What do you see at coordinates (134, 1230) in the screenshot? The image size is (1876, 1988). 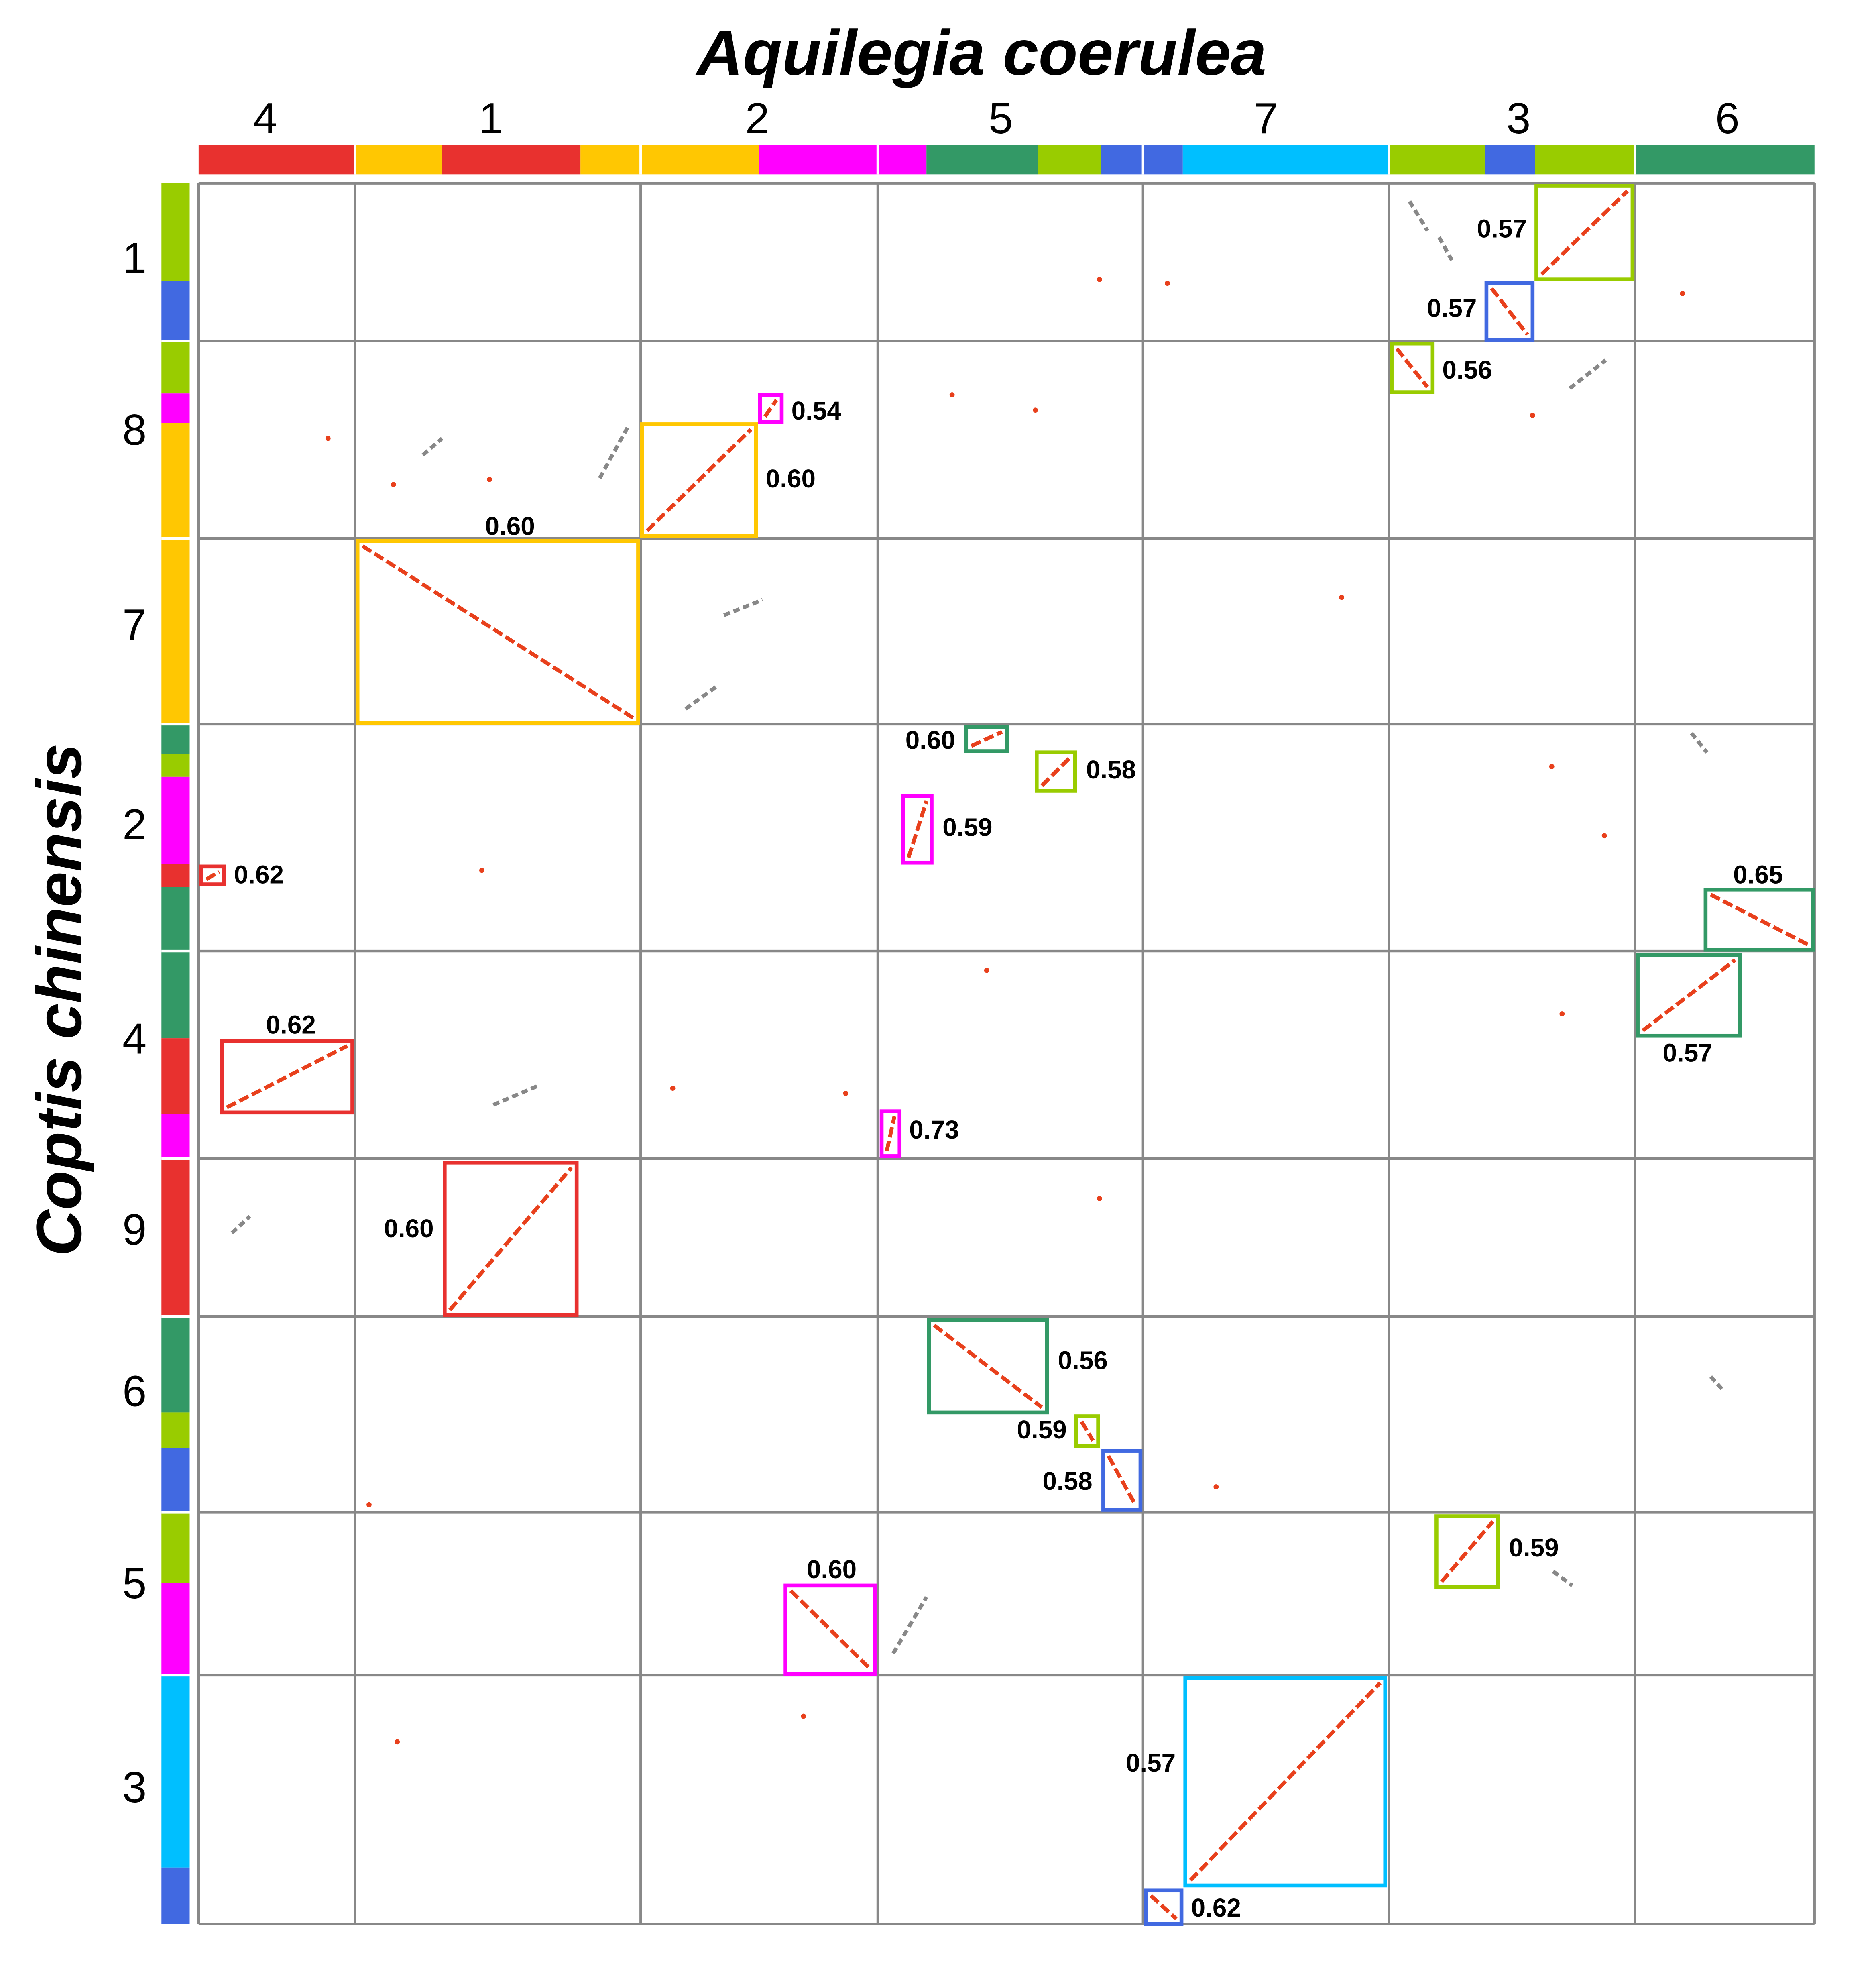 I see `y-chromosome: 9` at bounding box center [134, 1230].